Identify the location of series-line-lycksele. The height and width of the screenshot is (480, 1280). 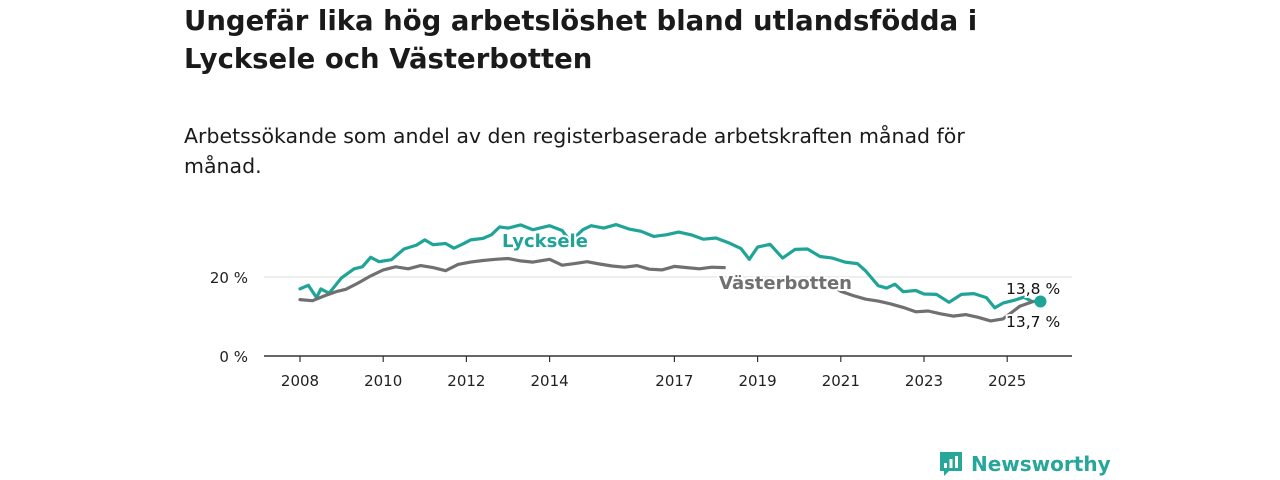
(670, 266).